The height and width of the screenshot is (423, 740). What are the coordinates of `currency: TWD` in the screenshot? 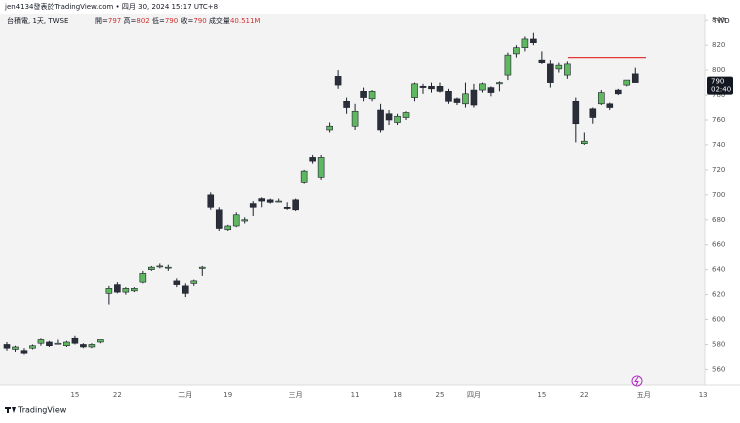 It's located at (721, 21).